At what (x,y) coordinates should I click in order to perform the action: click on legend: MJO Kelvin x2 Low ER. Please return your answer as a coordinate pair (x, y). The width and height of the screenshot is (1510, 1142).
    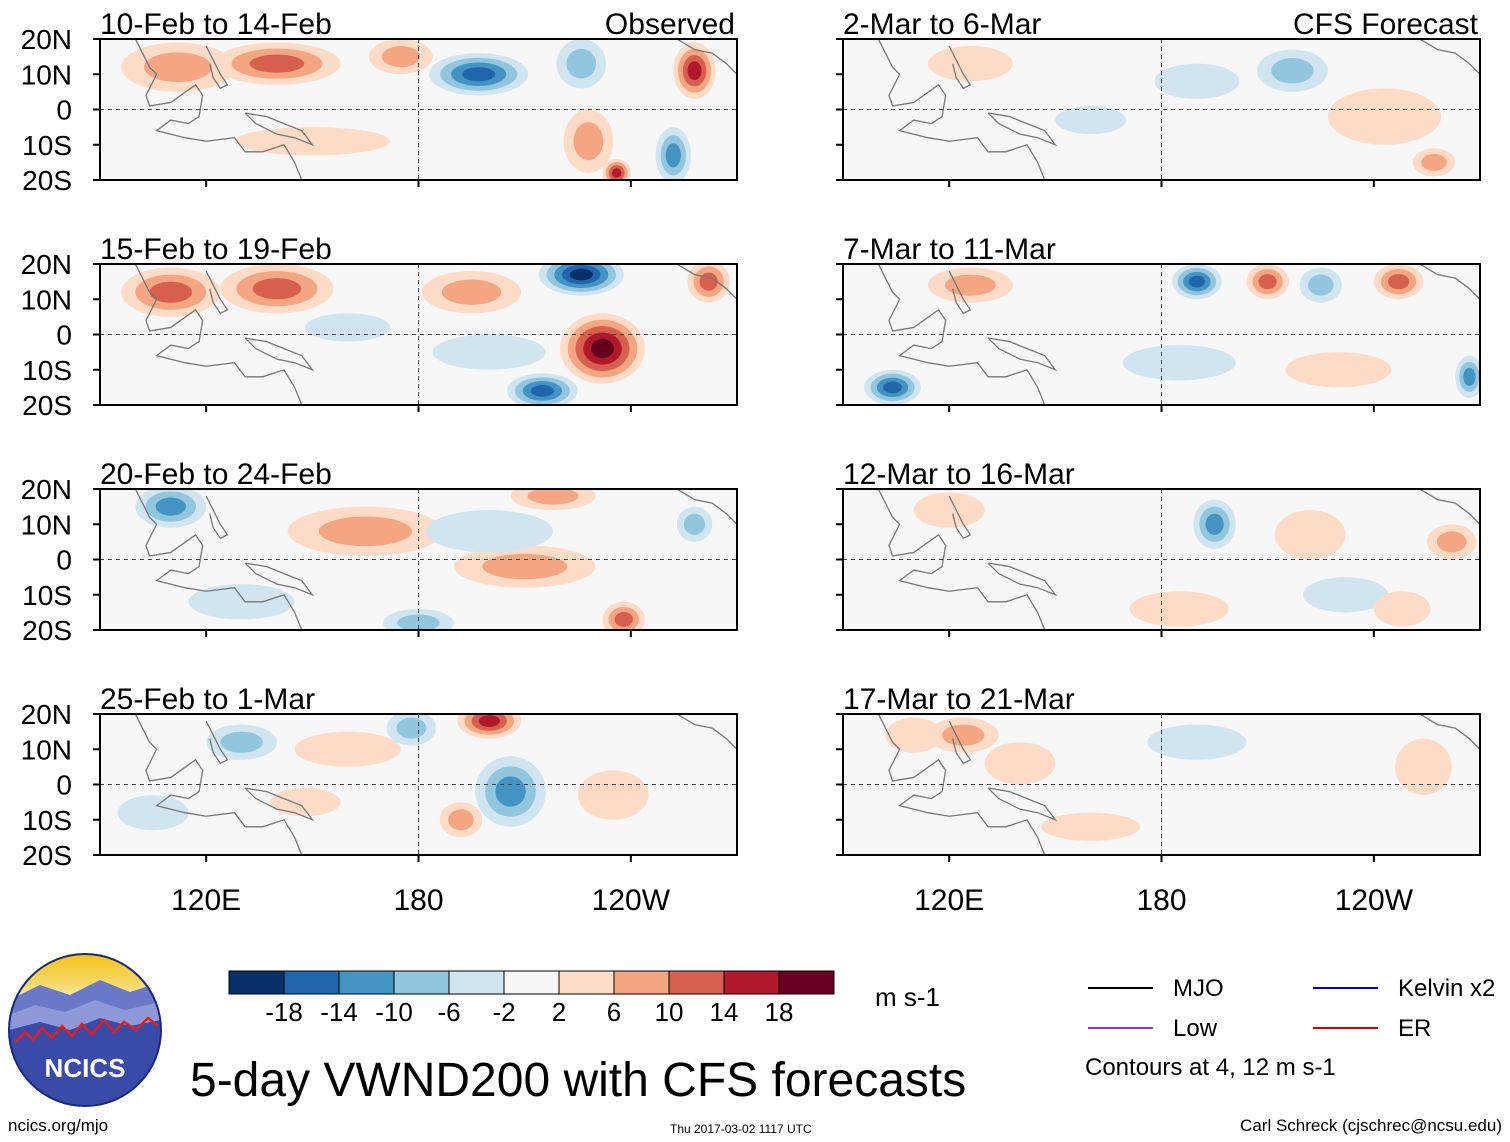
    Looking at the image, I should click on (1291, 1008).